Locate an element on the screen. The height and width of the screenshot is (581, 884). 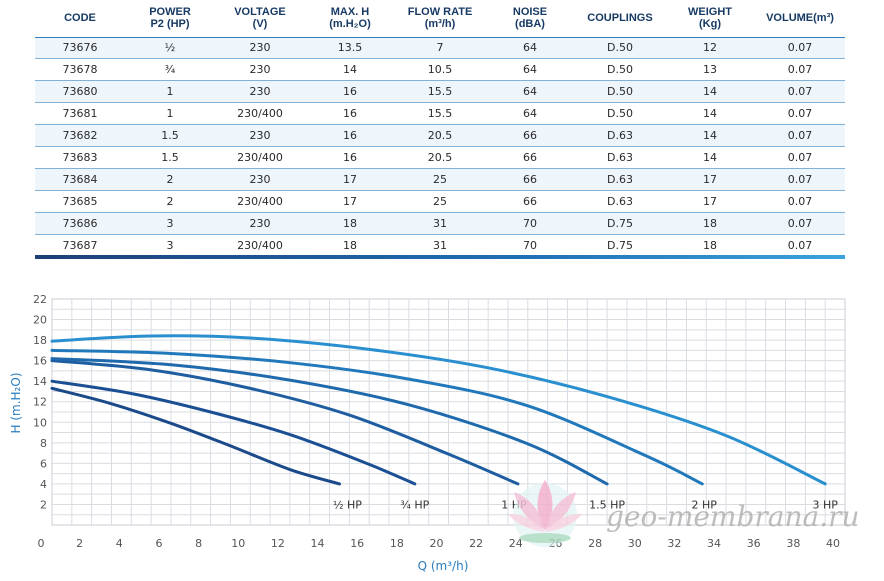
column-header: POWER P2 (HP) is located at coordinates (170, 18).